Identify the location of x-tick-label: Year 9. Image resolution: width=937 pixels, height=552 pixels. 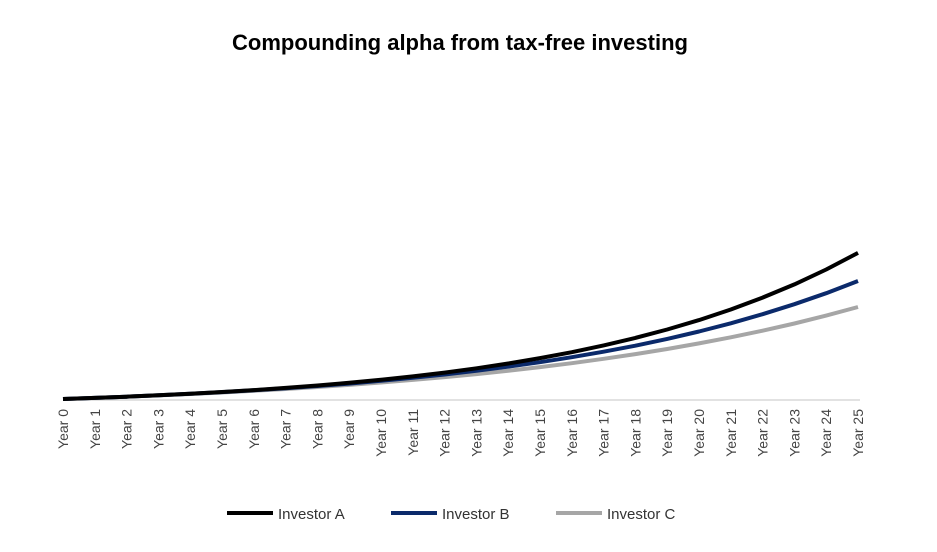
(349, 429).